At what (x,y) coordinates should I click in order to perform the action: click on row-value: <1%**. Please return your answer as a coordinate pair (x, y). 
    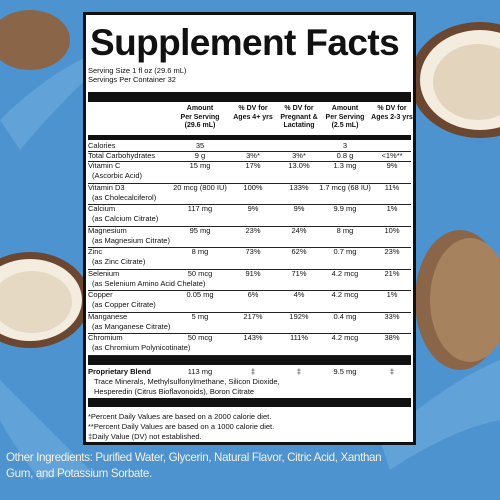
    Looking at the image, I should click on (392, 155).